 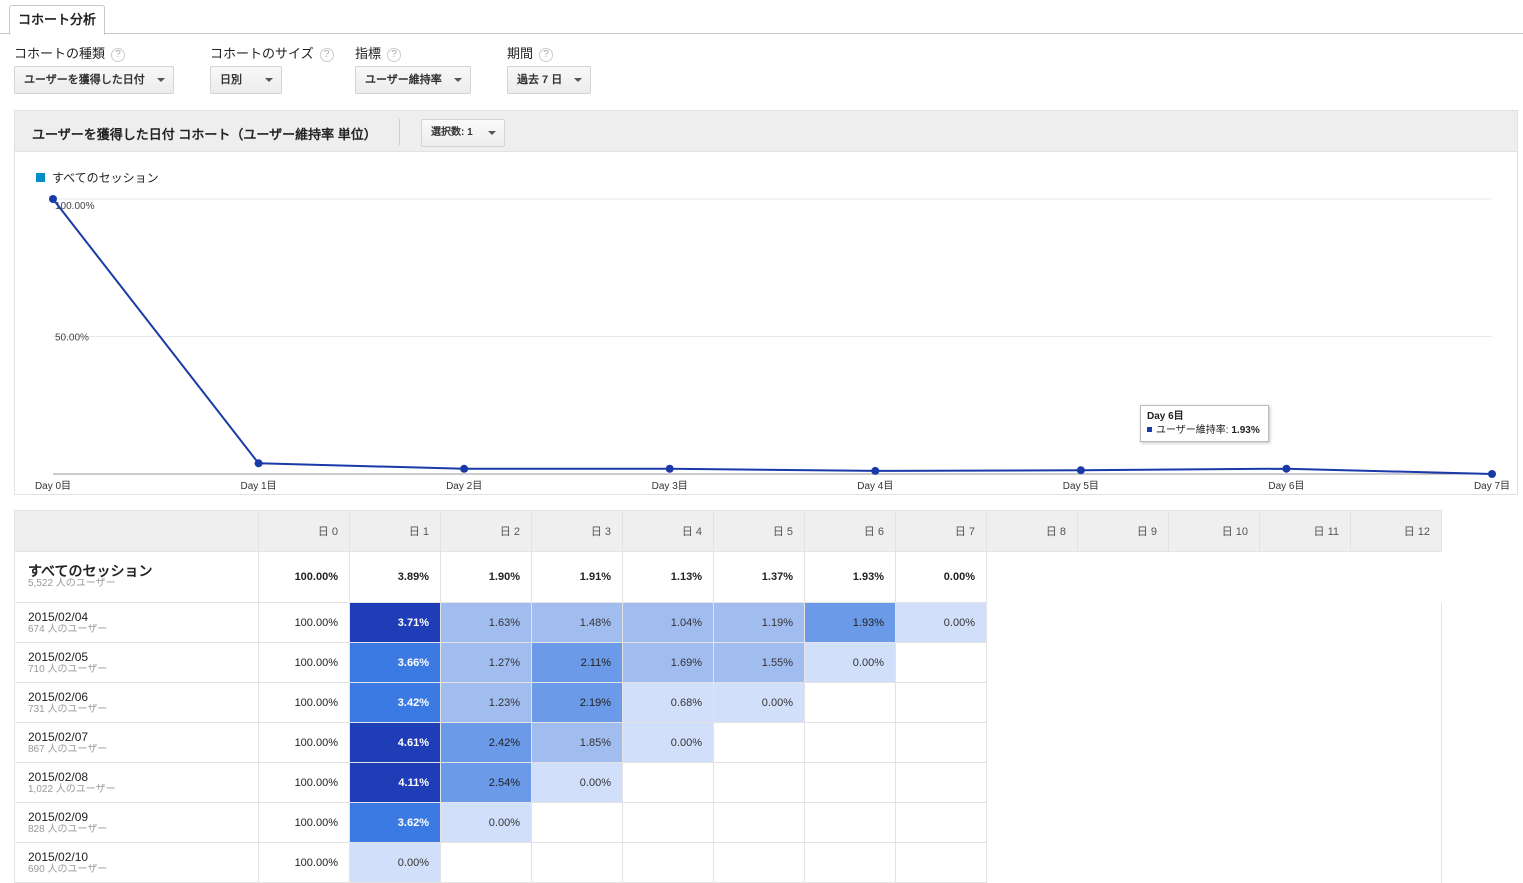 I want to click on summary-cell: 1.37%, so click(x=759, y=577).